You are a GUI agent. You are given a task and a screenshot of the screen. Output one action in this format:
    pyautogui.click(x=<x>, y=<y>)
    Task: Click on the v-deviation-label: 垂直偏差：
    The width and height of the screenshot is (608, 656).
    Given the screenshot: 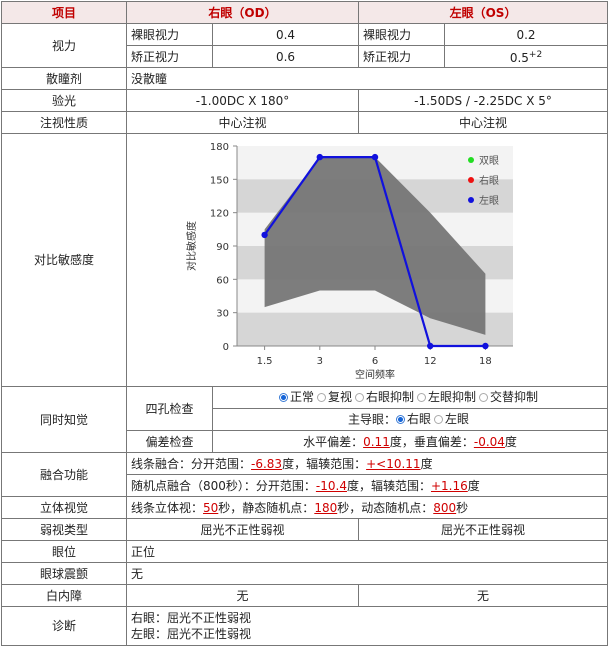 What is the action you would take?
    pyautogui.click(x=443, y=441)
    